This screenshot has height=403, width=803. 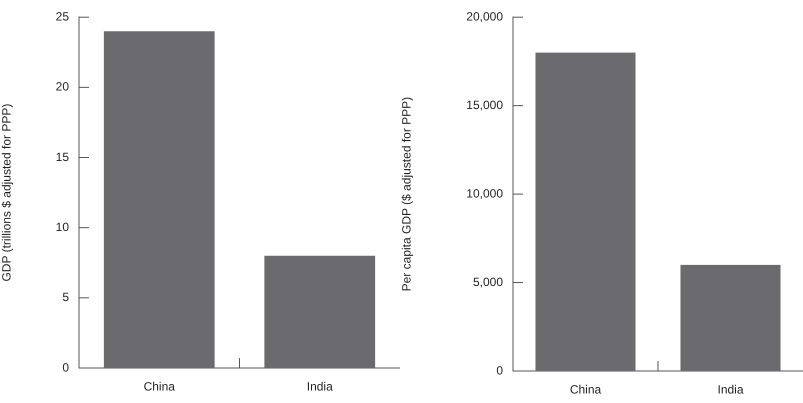 I want to click on y-axis-title: Per capita GDP ($ adjusted for PPP), so click(x=407, y=194).